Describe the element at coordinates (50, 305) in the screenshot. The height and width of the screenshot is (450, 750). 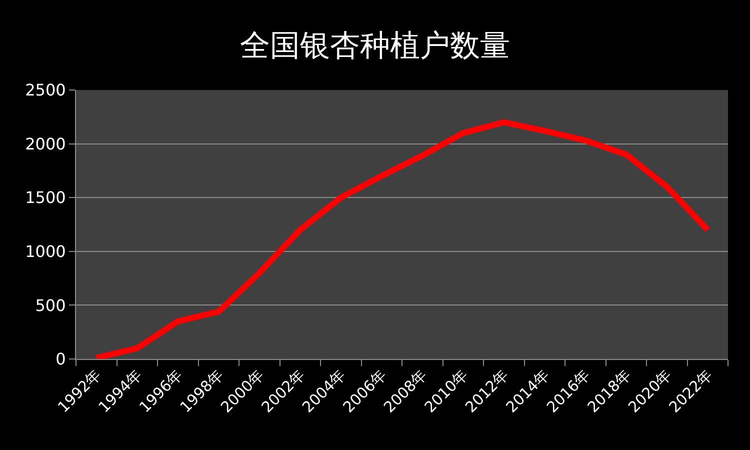
I see `y-tick-label: 500` at that location.